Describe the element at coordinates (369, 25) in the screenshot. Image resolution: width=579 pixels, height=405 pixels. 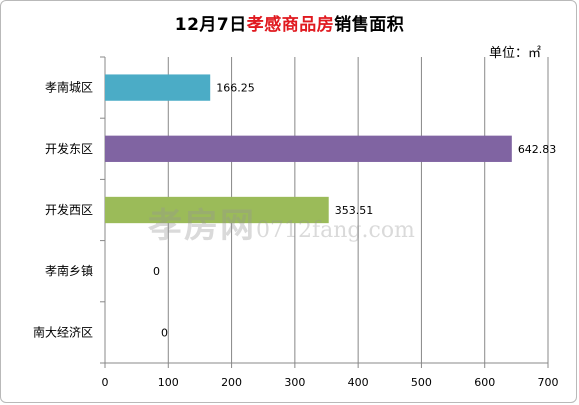
I see `title-suffix: 销售面积` at that location.